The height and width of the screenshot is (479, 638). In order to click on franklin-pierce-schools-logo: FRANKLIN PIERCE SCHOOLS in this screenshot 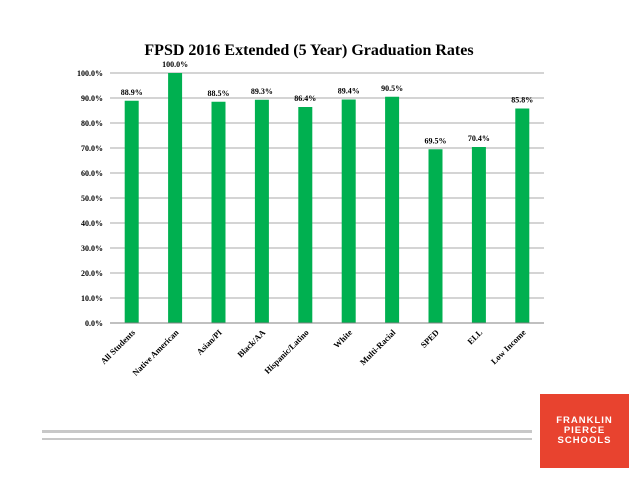, I will do `click(584, 431)`.